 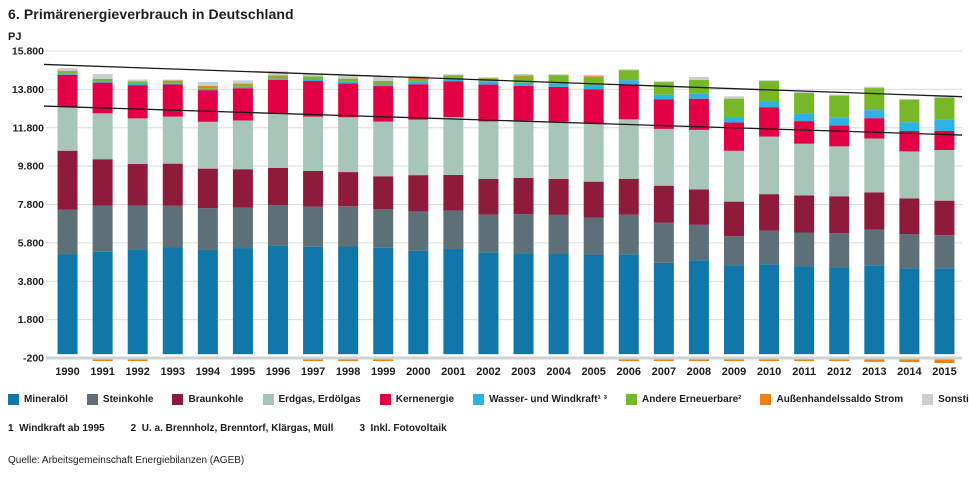 What do you see at coordinates (151, 14) in the screenshot?
I see `page-title: 6. Primärenergieverbrauch in Deutschland` at bounding box center [151, 14].